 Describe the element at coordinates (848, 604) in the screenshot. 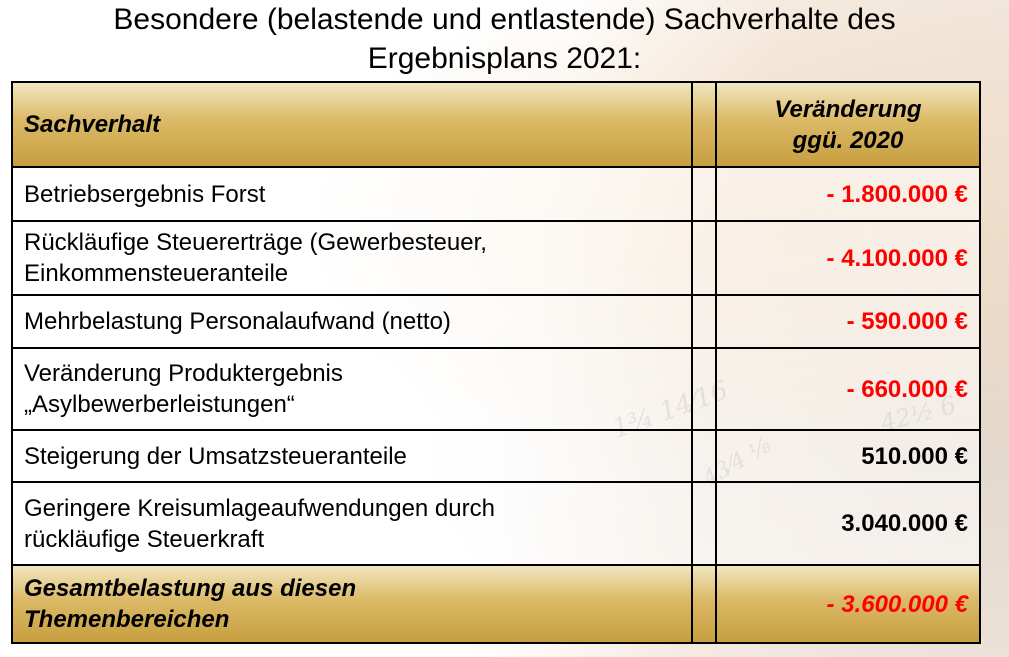

I see `total-value: - 3.600.000 €` at that location.